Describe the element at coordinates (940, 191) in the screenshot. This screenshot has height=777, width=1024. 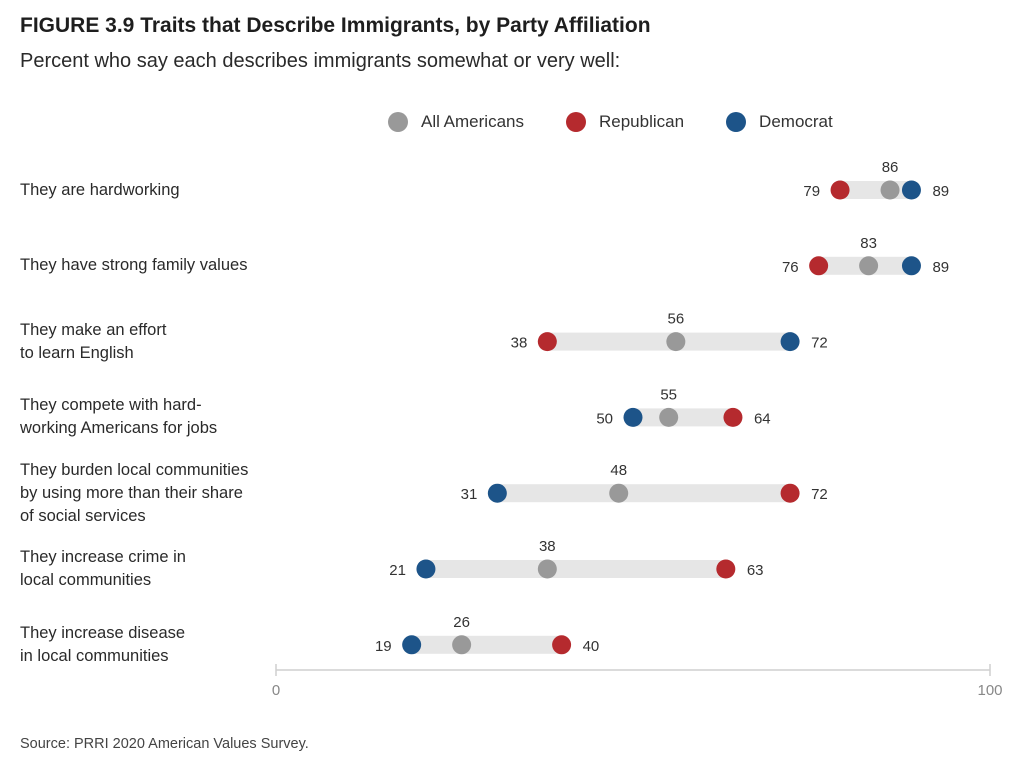
I see `value-label-democrat-0: 89` at that location.